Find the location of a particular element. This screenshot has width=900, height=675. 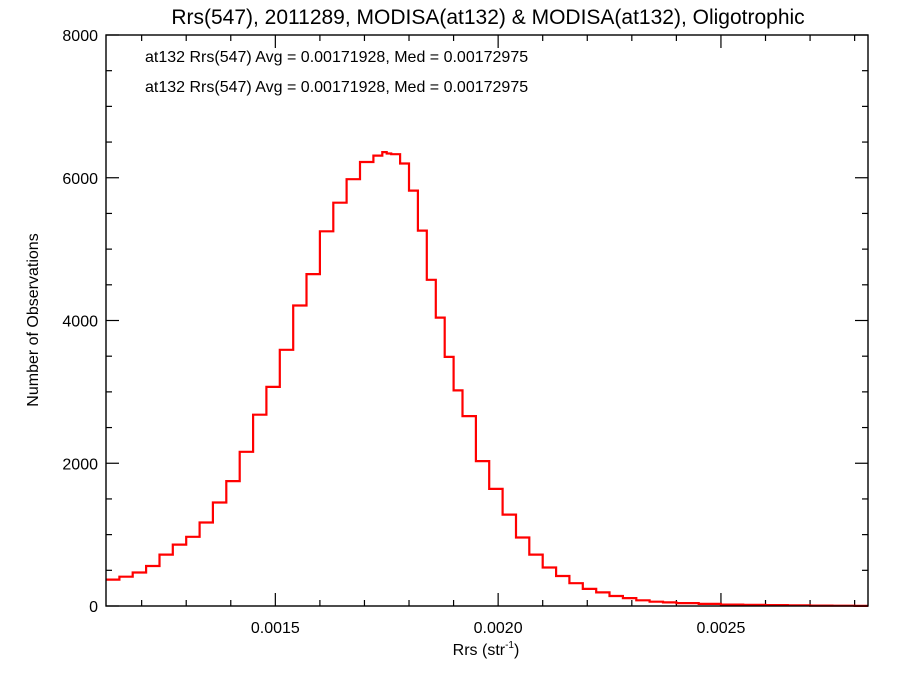

x-tick-label: 0.0015 is located at coordinates (275, 628).